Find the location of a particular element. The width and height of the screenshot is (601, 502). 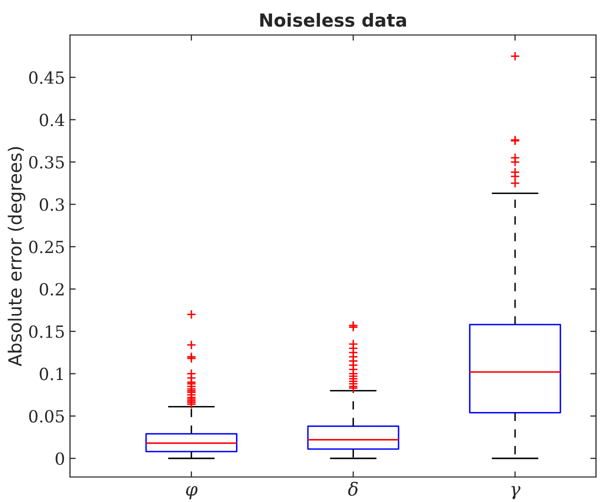

y-tick-label: 0.05 is located at coordinates (46, 416).